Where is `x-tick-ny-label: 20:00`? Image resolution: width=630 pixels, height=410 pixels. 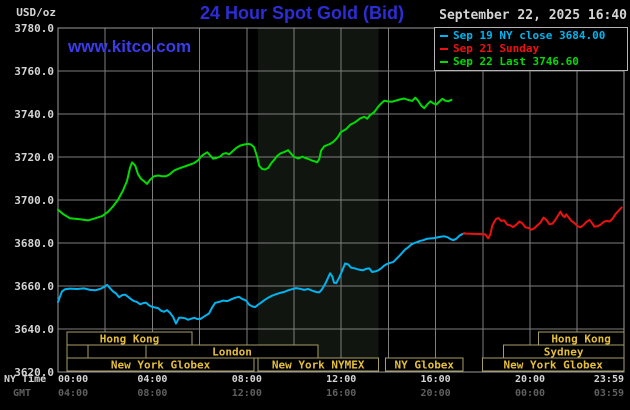
x-tick-ny-label: 20:00 is located at coordinates (530, 379).